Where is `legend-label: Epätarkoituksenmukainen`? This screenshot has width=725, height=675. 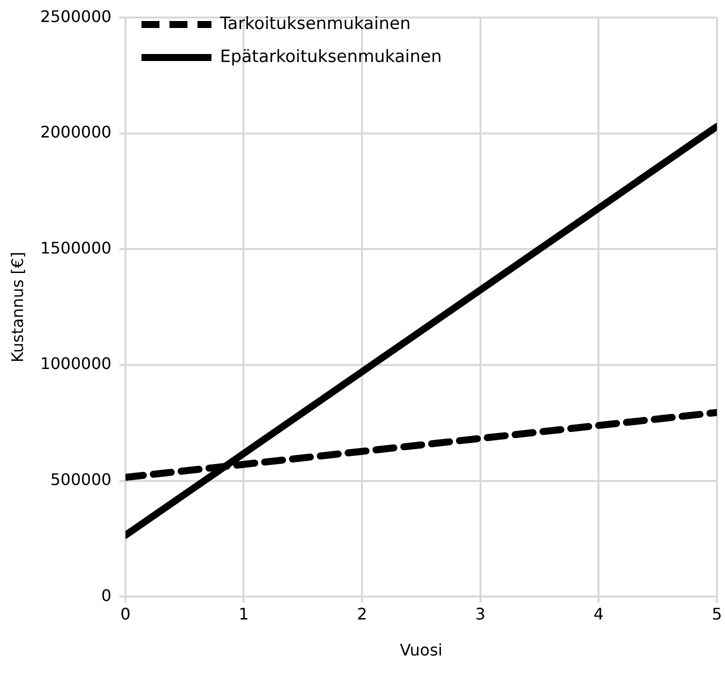
legend-label: Epätarkoituksenmukainen is located at coordinates (331, 56).